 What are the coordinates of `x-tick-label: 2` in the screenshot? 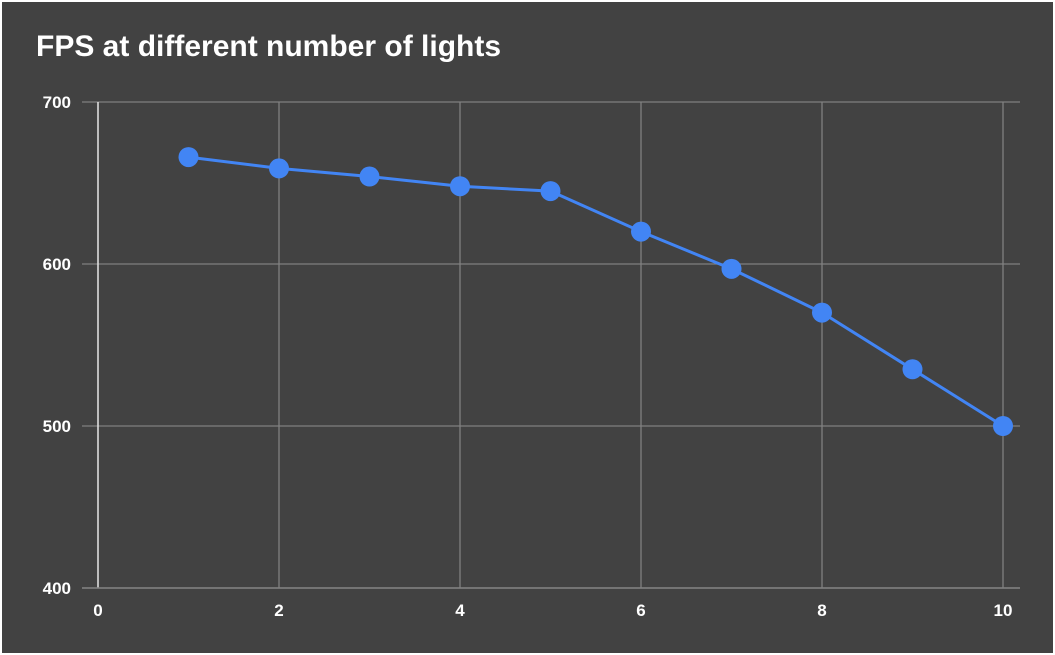 It's located at (278, 610).